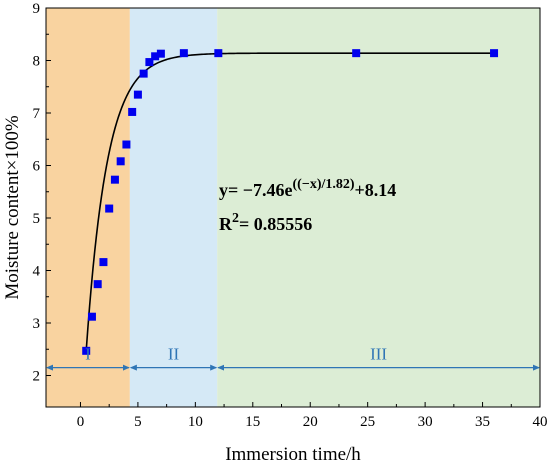  What do you see at coordinates (37, 62) in the screenshot?
I see `y-tick-label: 8` at bounding box center [37, 62].